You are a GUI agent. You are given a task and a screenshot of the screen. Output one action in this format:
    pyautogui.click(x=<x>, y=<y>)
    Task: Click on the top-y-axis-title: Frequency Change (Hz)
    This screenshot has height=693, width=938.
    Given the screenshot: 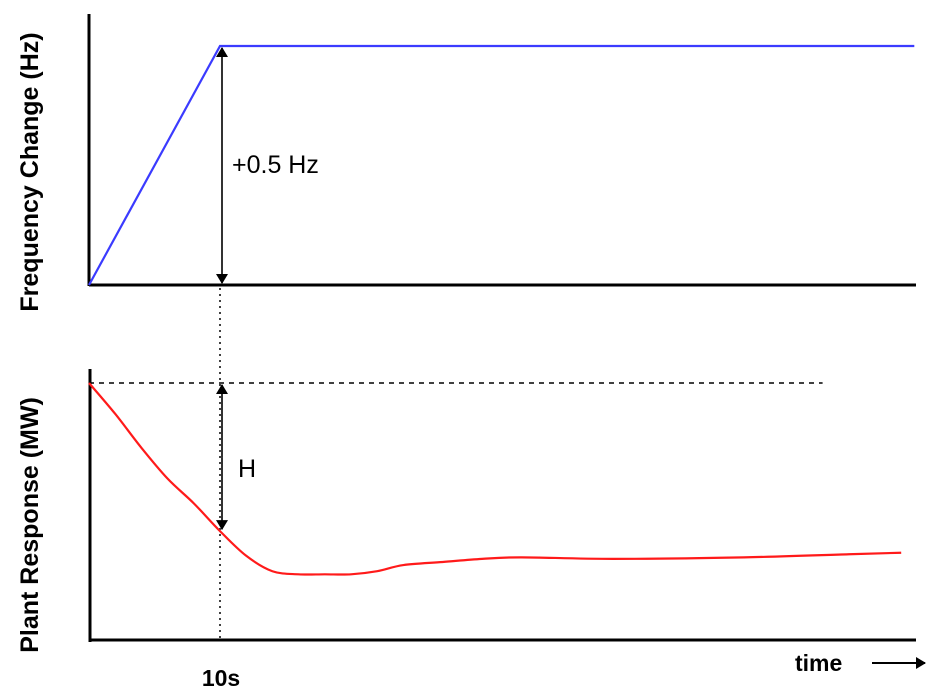 What is the action you would take?
    pyautogui.click(x=30, y=171)
    